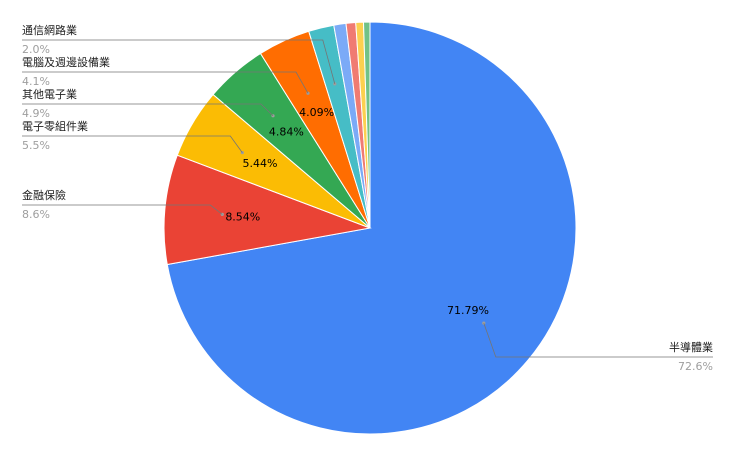 The height and width of the screenshot is (457, 740). What do you see at coordinates (44, 195) in the screenshot?
I see `callout-category-label: 金融保險` at bounding box center [44, 195].